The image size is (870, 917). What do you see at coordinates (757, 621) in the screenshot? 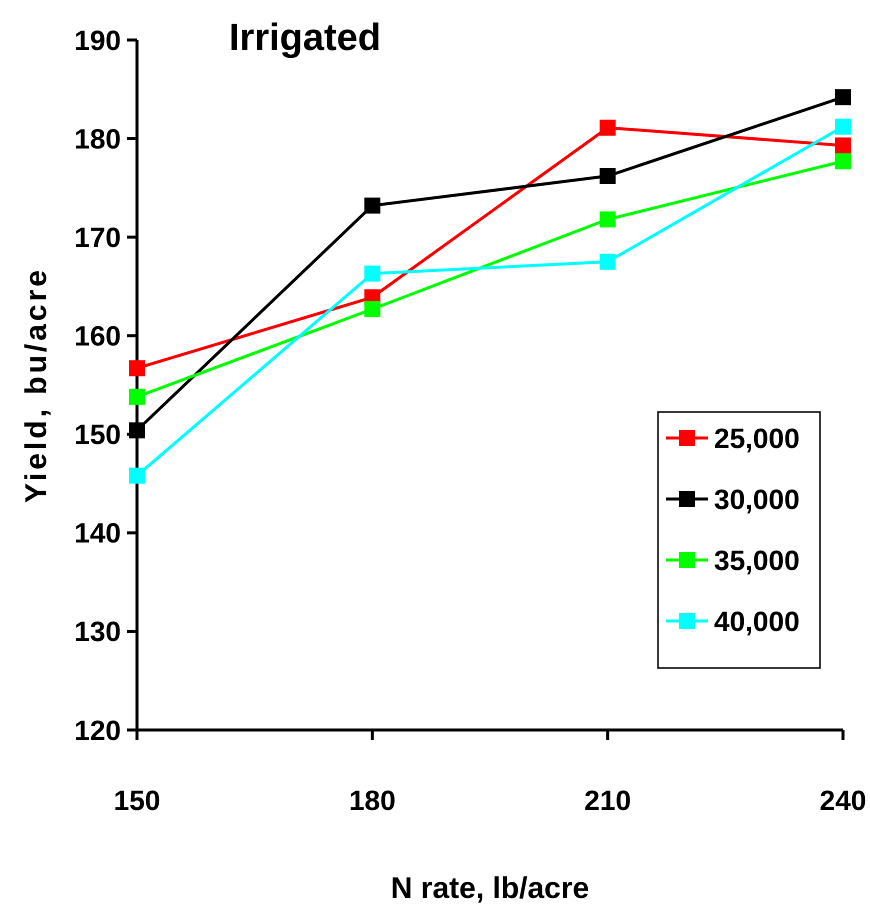
I see `legend-label: 40,000` at bounding box center [757, 621].